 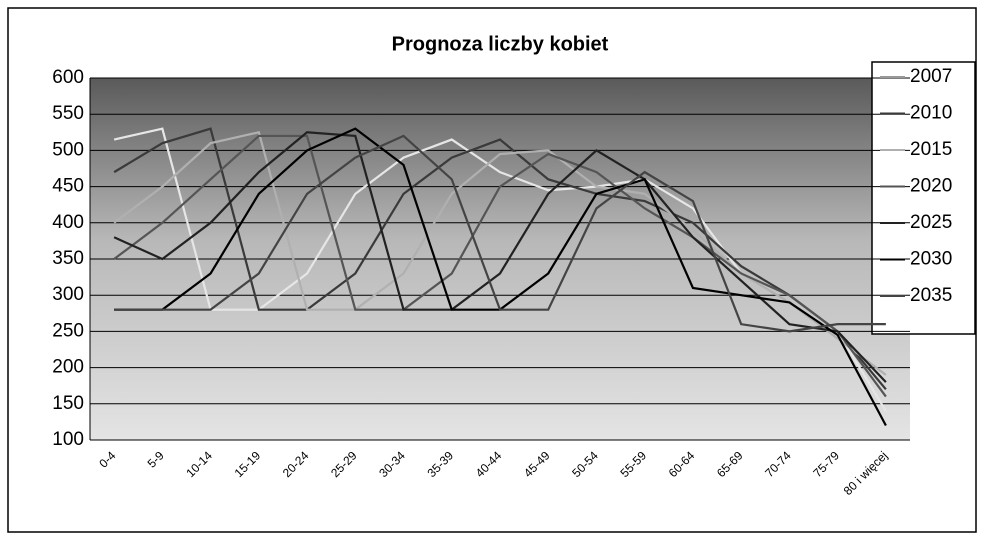 What do you see at coordinates (68, 258) in the screenshot?
I see `y-tick-label: 350` at bounding box center [68, 258].